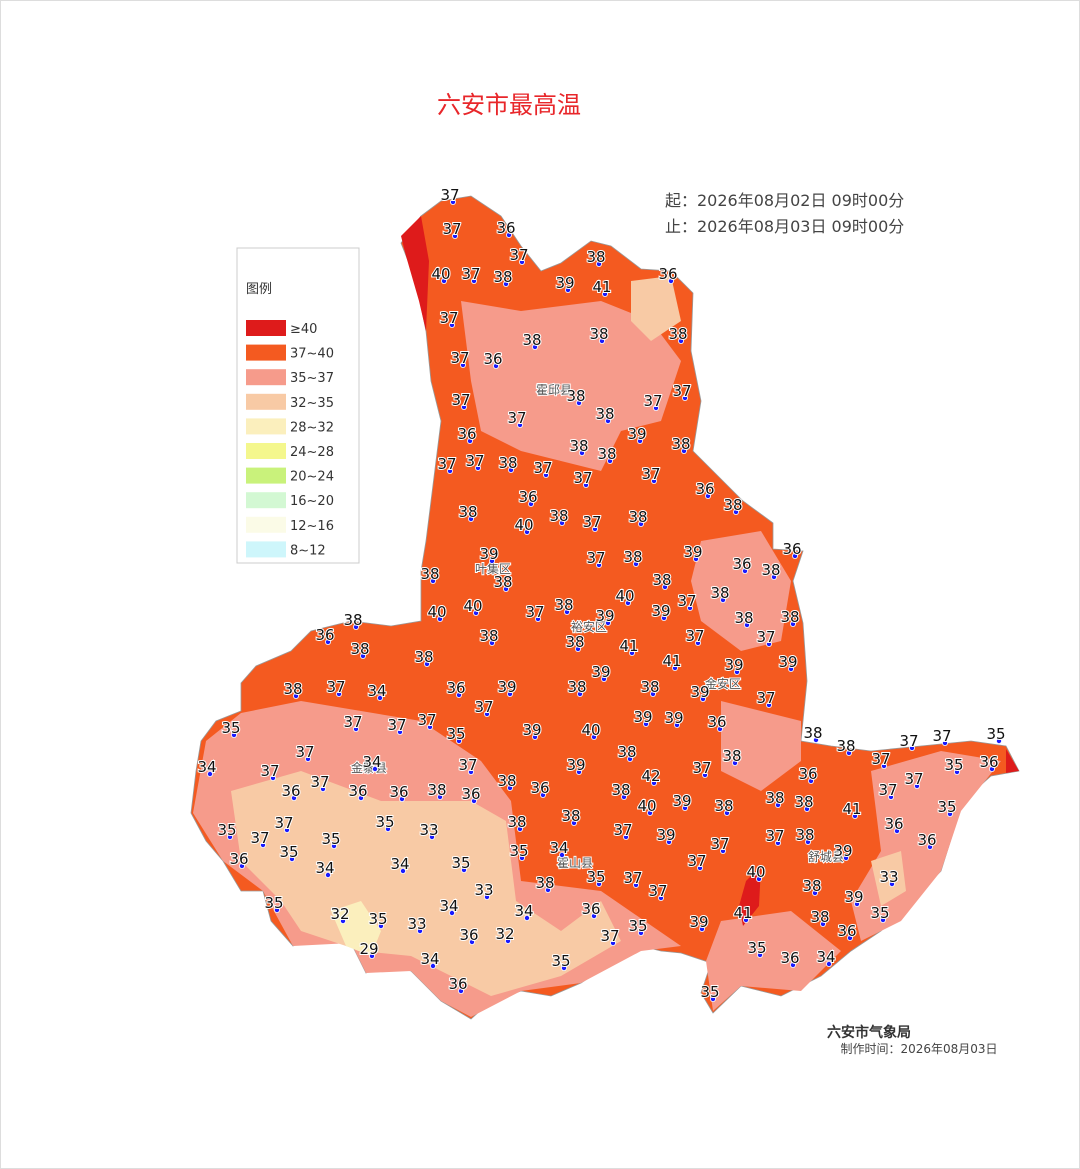 The image size is (1080, 1169). Describe the element at coordinates (312, 452) in the screenshot. I see `legend-label: 24~28` at that location.